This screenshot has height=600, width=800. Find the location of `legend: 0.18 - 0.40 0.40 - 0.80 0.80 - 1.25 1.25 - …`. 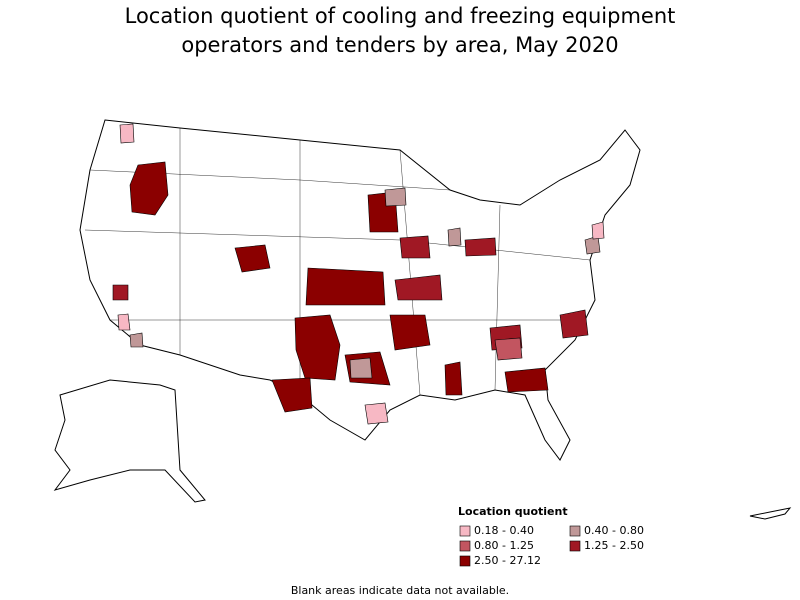

legend: 0.18 - 0.40 0.40 - 0.80 0.80 - 1.25 1.25 - … is located at coordinates (551, 545).